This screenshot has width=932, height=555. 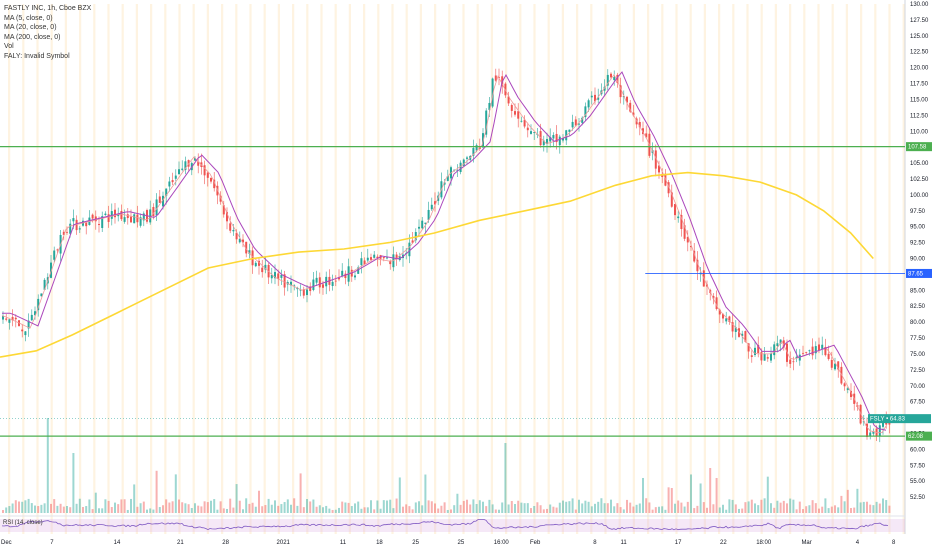 What do you see at coordinates (919, 37) in the screenshot?
I see `price-tick-label: 125.00` at bounding box center [919, 37].